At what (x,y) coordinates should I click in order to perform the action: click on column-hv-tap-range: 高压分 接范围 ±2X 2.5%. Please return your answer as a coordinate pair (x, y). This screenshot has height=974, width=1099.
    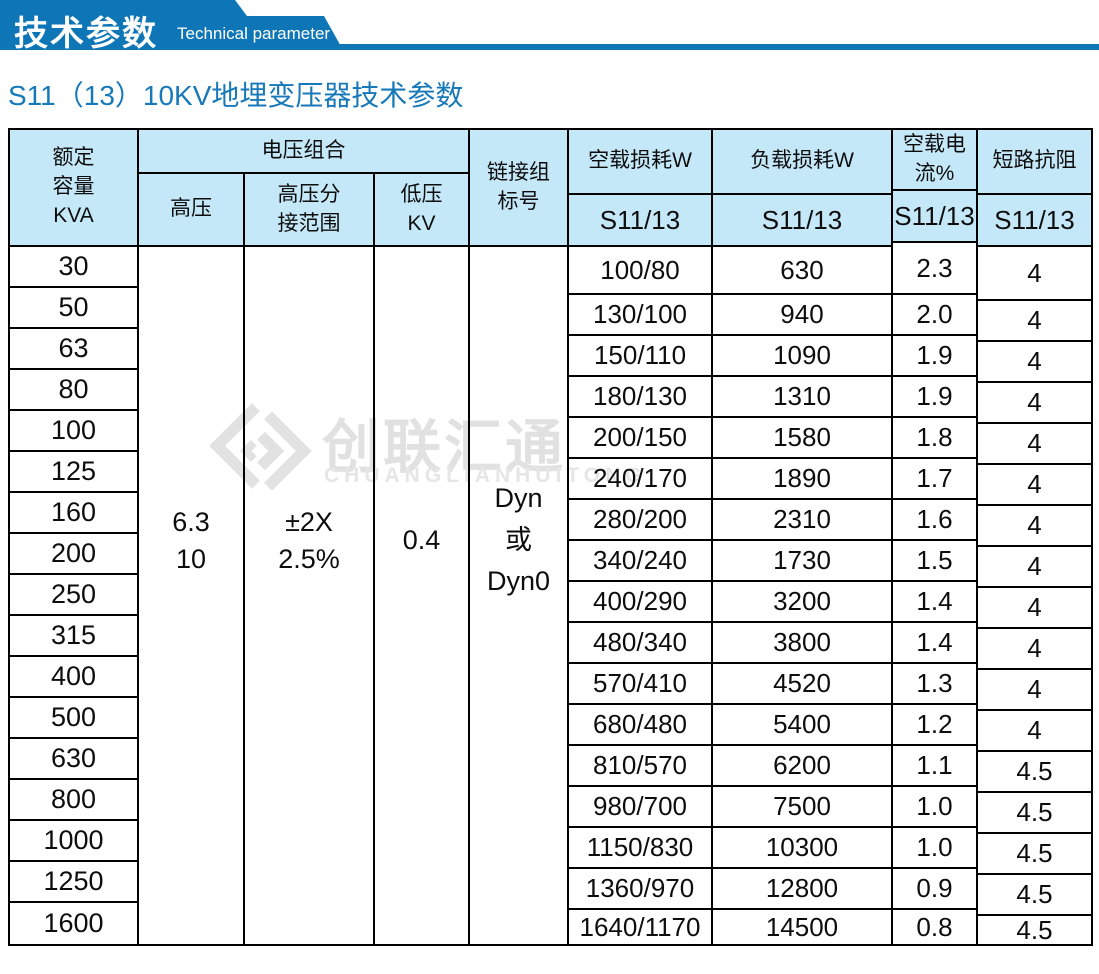
    Looking at the image, I should click on (308, 559).